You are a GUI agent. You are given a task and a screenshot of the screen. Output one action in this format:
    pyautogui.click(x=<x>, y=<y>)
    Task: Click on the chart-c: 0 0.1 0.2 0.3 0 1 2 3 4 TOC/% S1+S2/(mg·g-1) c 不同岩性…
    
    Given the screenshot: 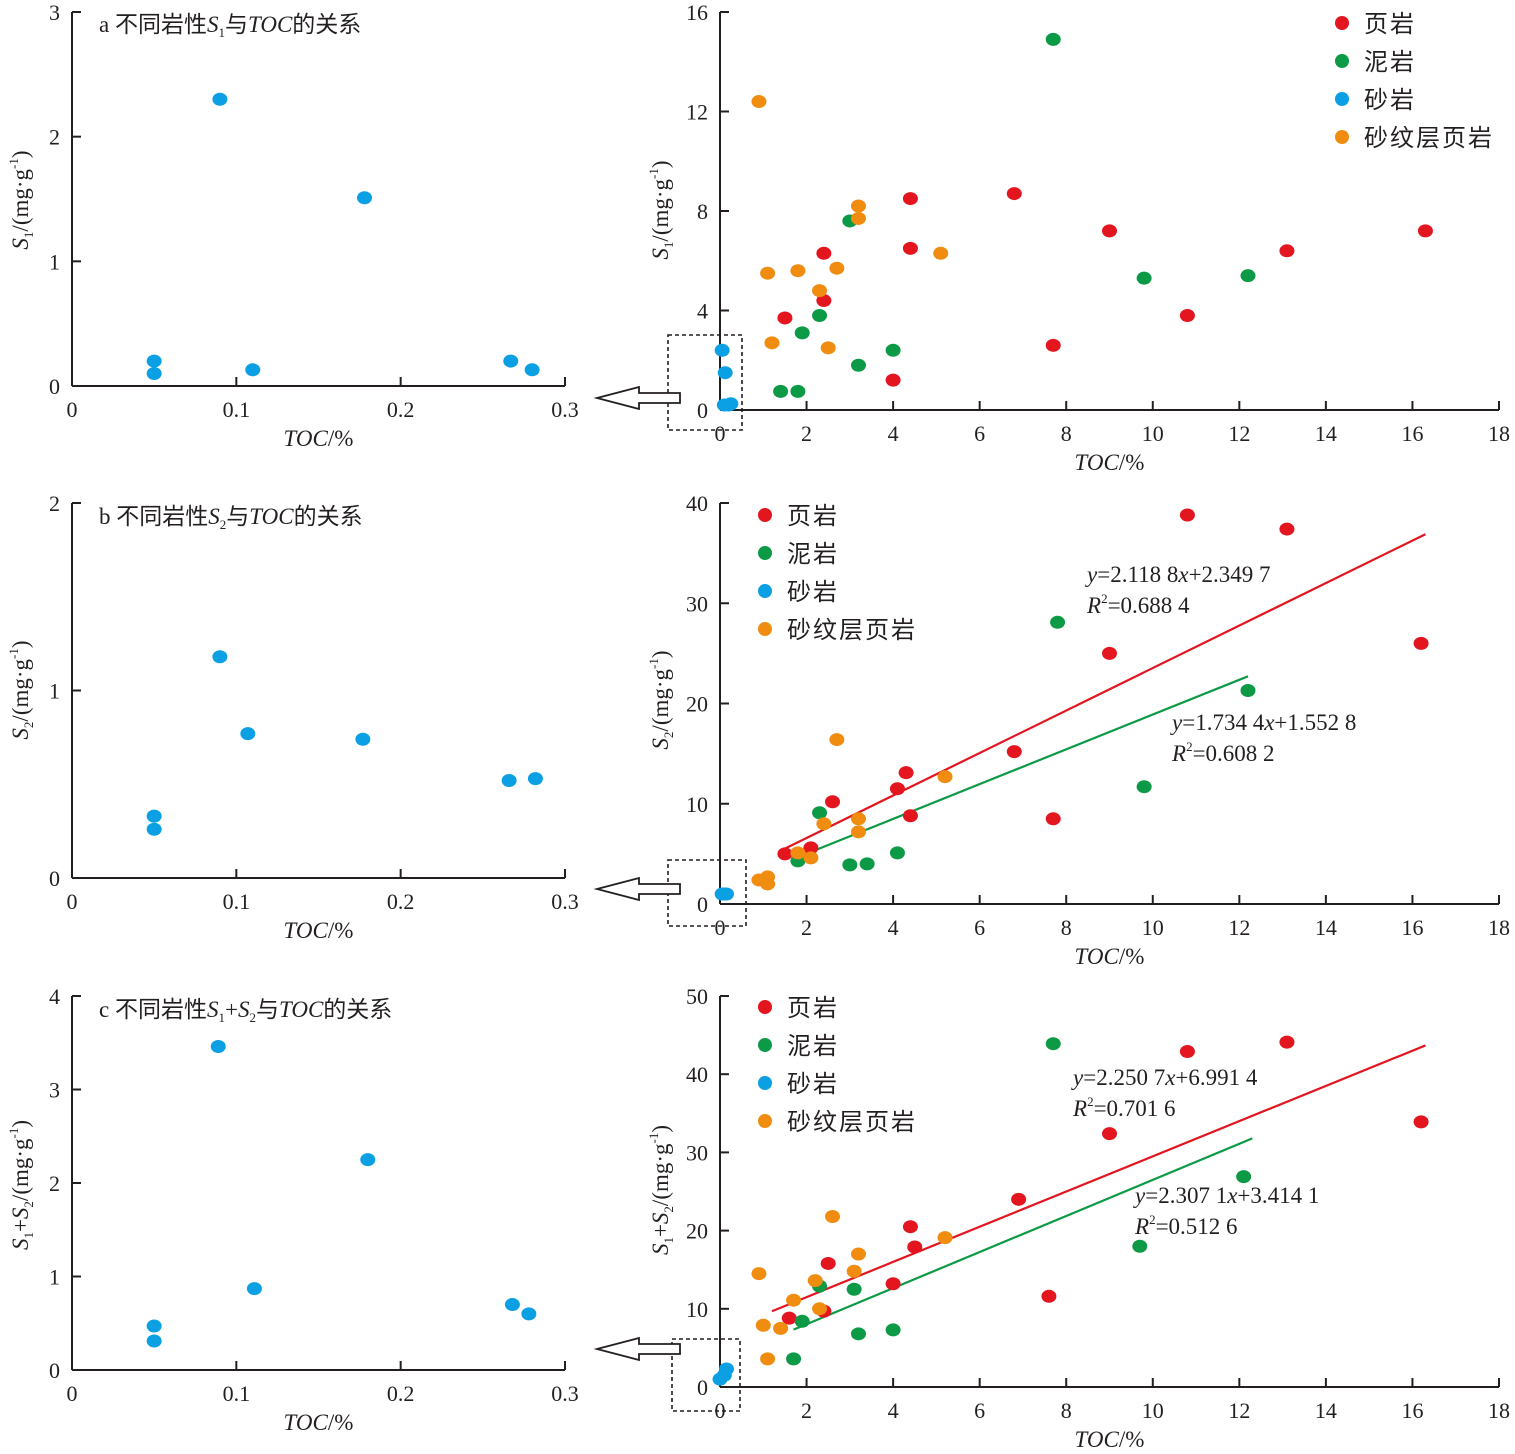 What is the action you would take?
    pyautogui.click(x=292, y=1209)
    